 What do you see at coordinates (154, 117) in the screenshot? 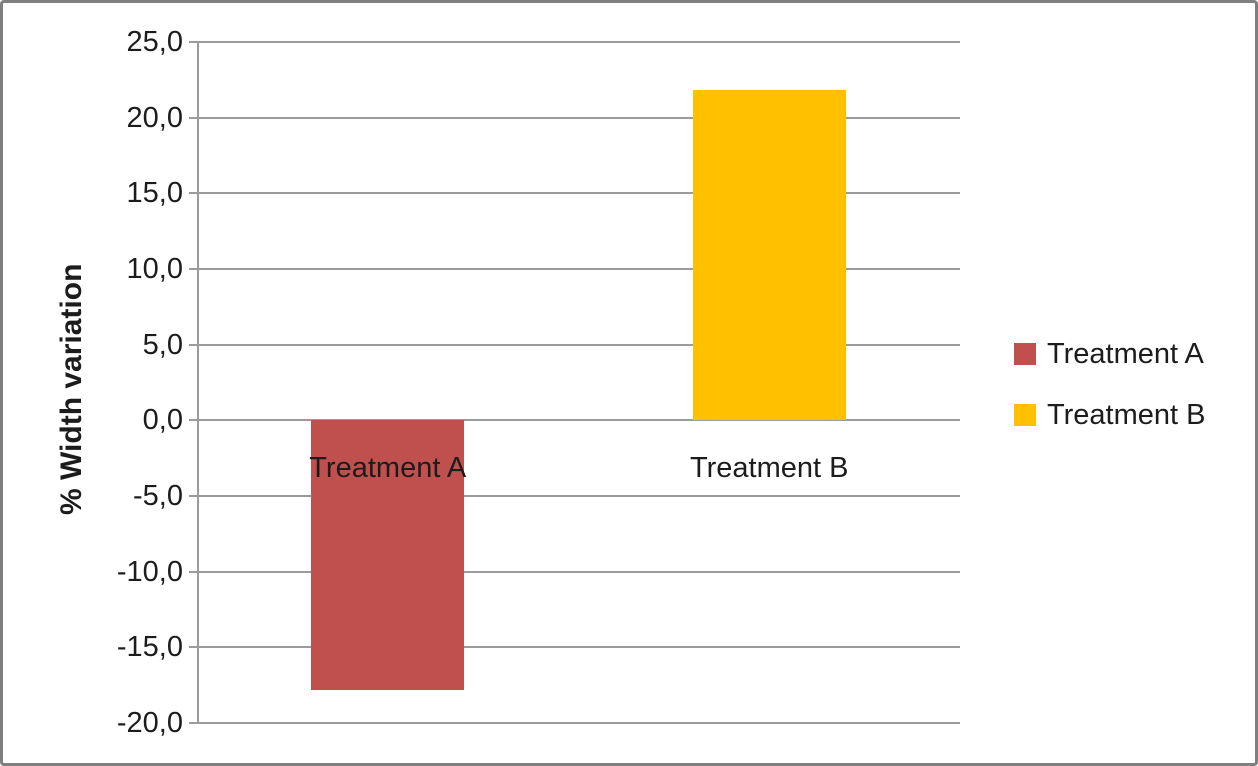
I see `y-tick-label: 20,0` at bounding box center [154, 117].